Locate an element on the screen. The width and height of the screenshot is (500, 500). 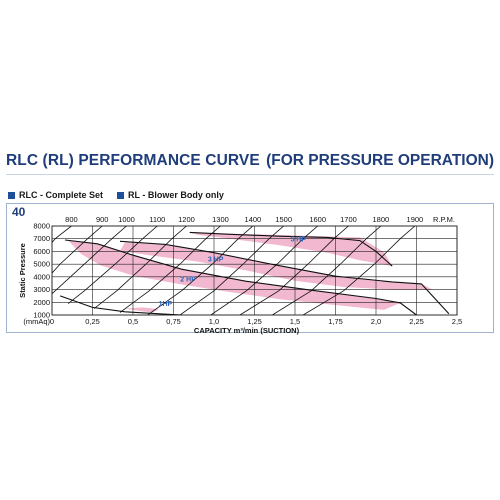
legend-item-complete-set: RLC - Complete Set is located at coordinates (55, 195).